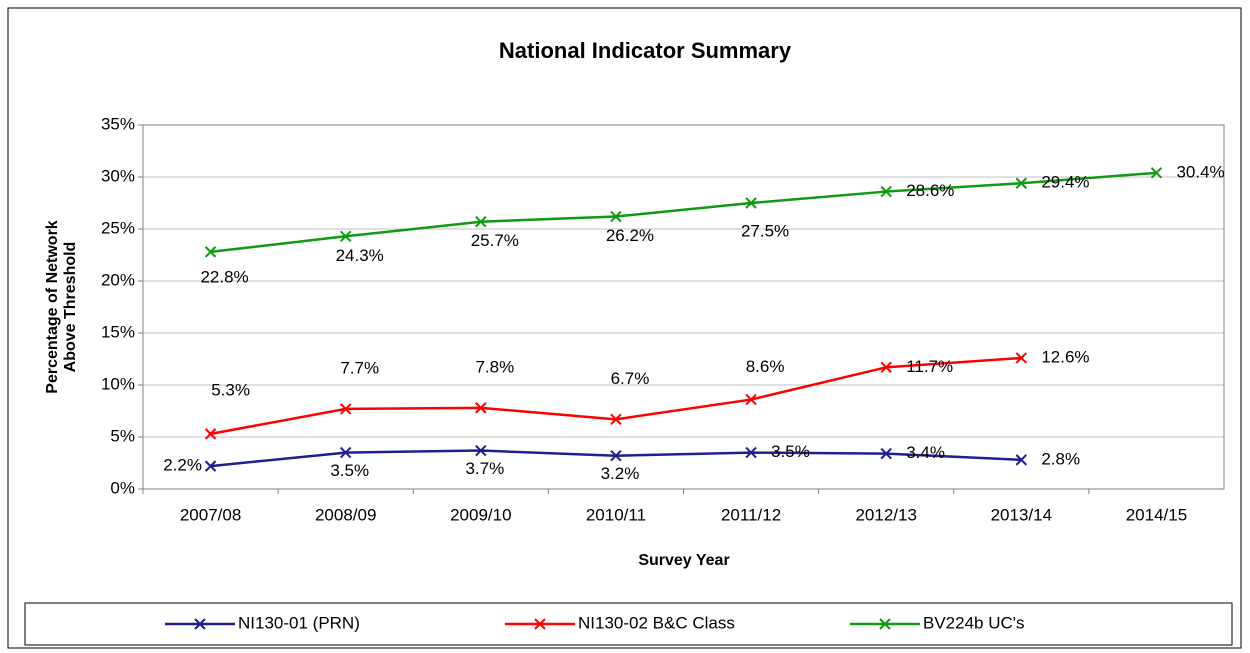 Image resolution: width=1250 pixels, height=653 pixels. What do you see at coordinates (118, 383) in the screenshot?
I see `y-tick-label: 10%` at bounding box center [118, 383].